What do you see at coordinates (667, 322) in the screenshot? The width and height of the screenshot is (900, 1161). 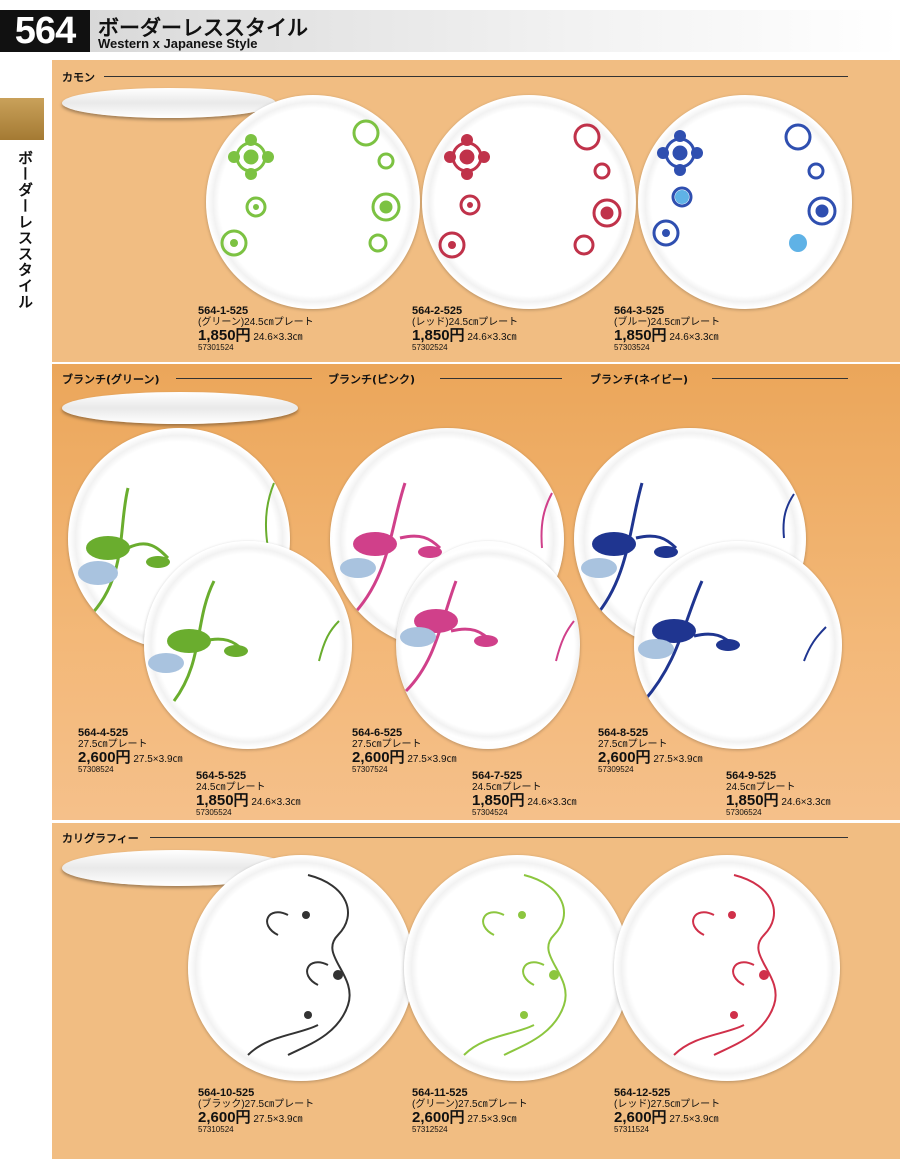 I see `product-desc: (ブルー)24.5㎝プレート` at bounding box center [667, 322].